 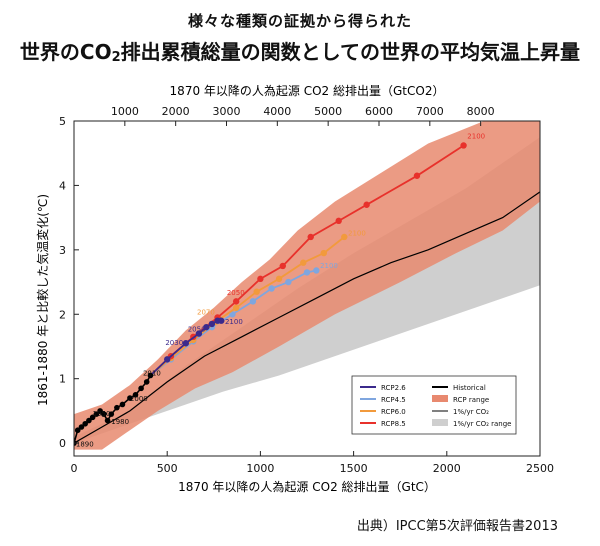 I want to click on series-year-label-rcp85: 2100, so click(x=476, y=136).